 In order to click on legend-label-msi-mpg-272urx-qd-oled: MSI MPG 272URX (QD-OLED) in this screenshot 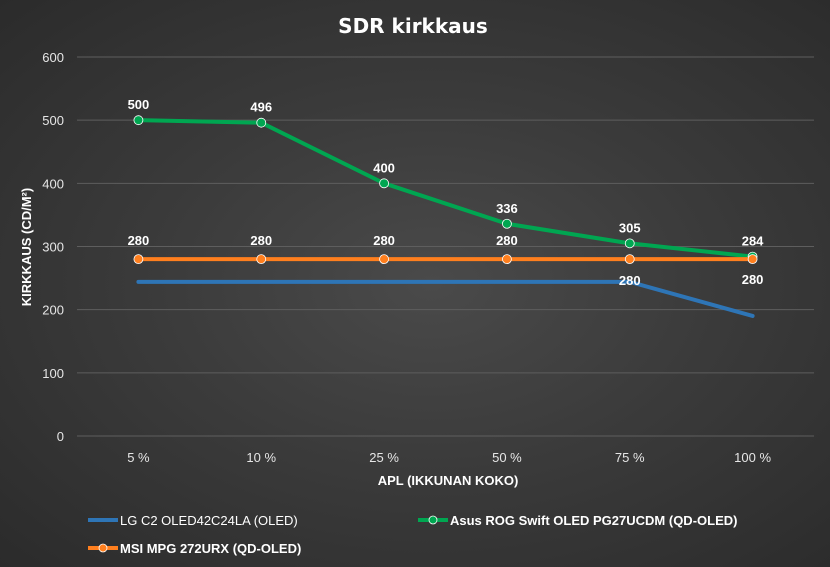, I will do `click(210, 548)`.